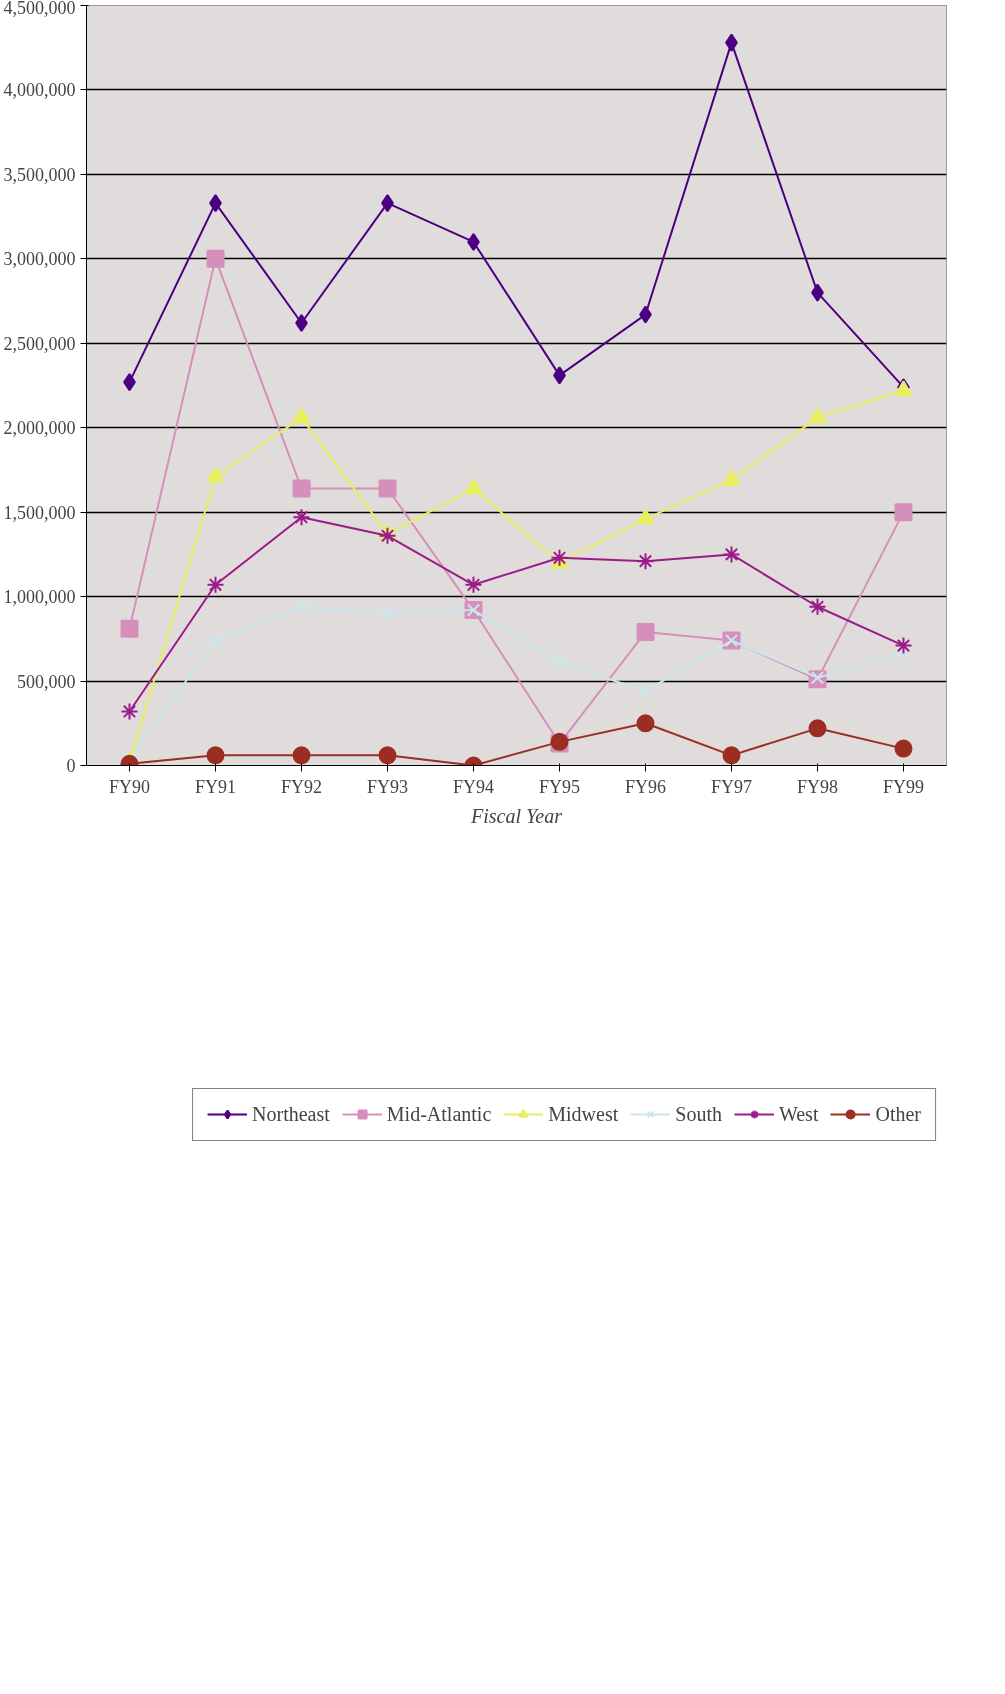 This screenshot has width=1005, height=1694. What do you see at coordinates (39, 259) in the screenshot?
I see `y-tick-label: 3,000,000` at bounding box center [39, 259].